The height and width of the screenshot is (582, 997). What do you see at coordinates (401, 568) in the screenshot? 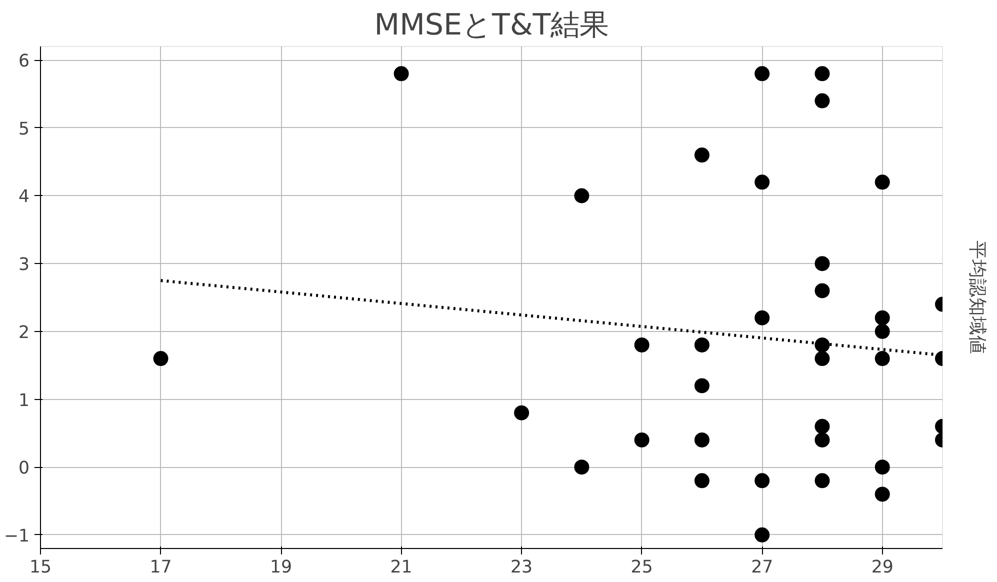
I see `x-tick-label: 21` at bounding box center [401, 568].